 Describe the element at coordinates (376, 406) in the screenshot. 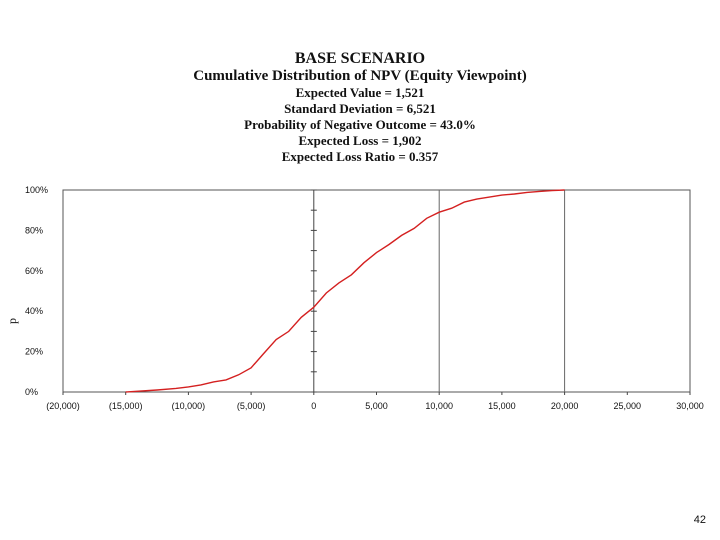

I see `x-tick-label-5: 5,000` at that location.